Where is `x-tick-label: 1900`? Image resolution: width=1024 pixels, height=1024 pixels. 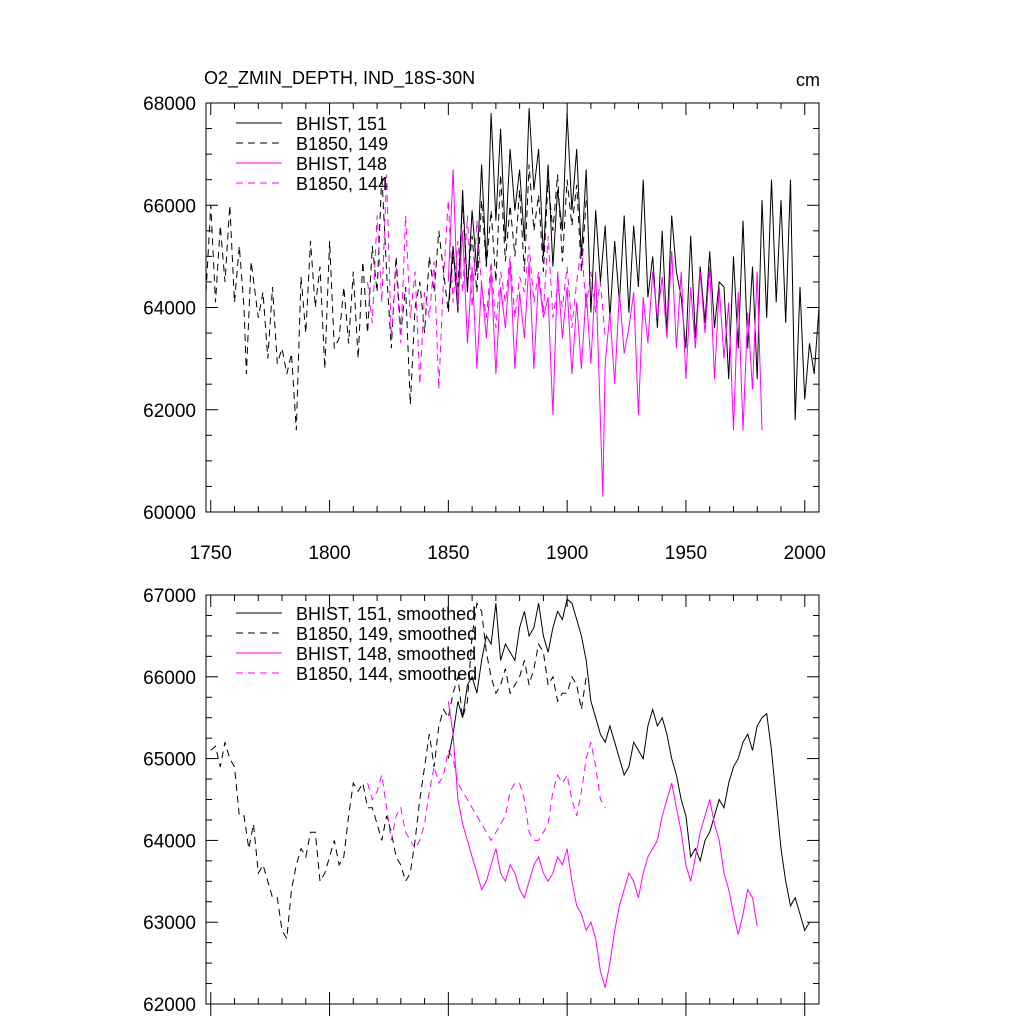 x-tick-label: 1900 is located at coordinates (567, 553).